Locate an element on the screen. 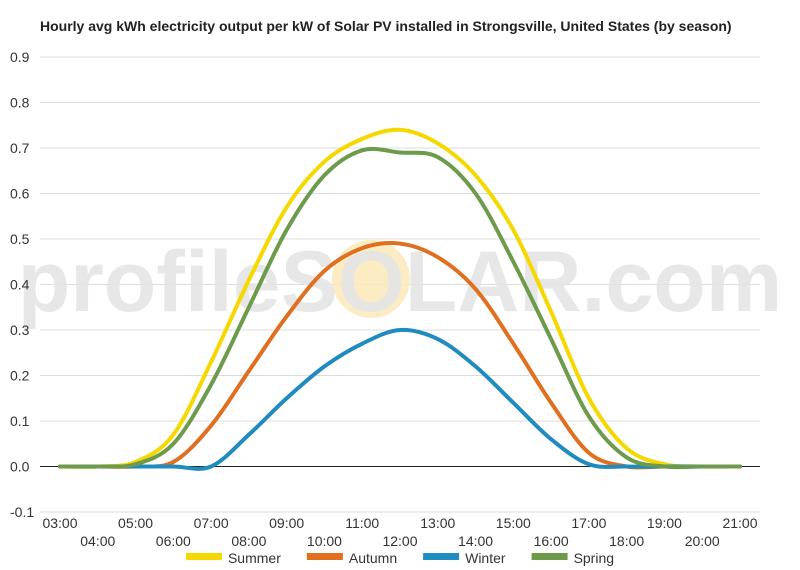  x-tick-label: 06:00 is located at coordinates (173, 541).